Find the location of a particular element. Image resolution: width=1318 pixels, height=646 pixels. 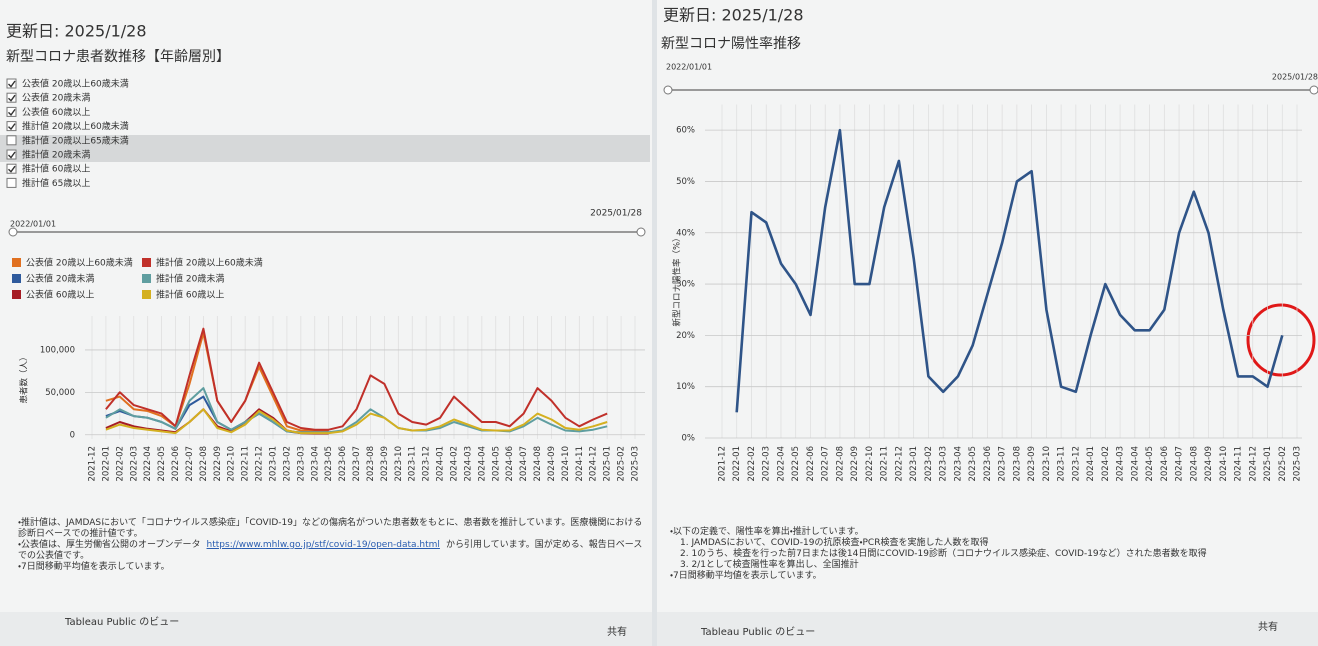

y-tick-label: 0% is located at coordinates (689, 439).